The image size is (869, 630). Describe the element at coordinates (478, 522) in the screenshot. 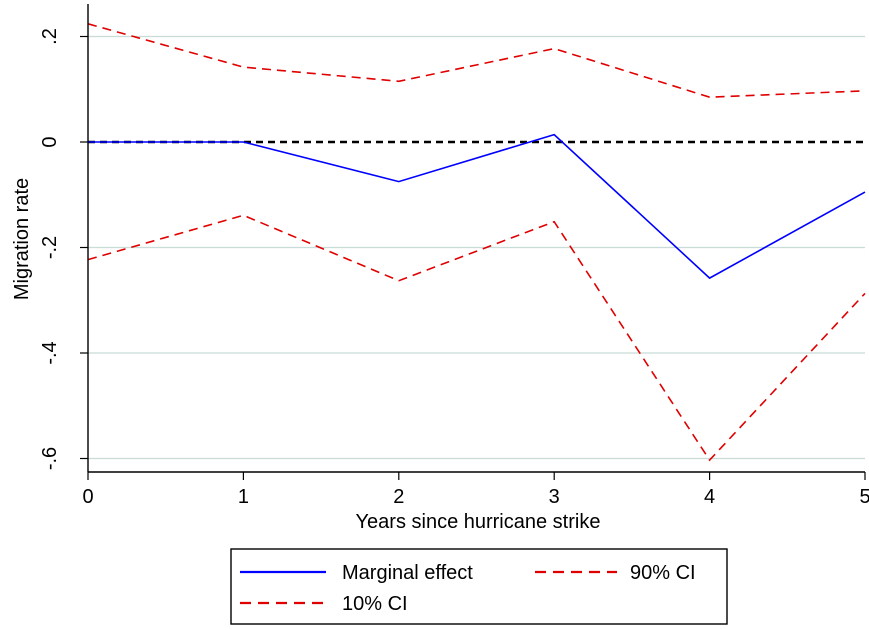

I see `x-axis-label: Years since hurricane strike` at that location.